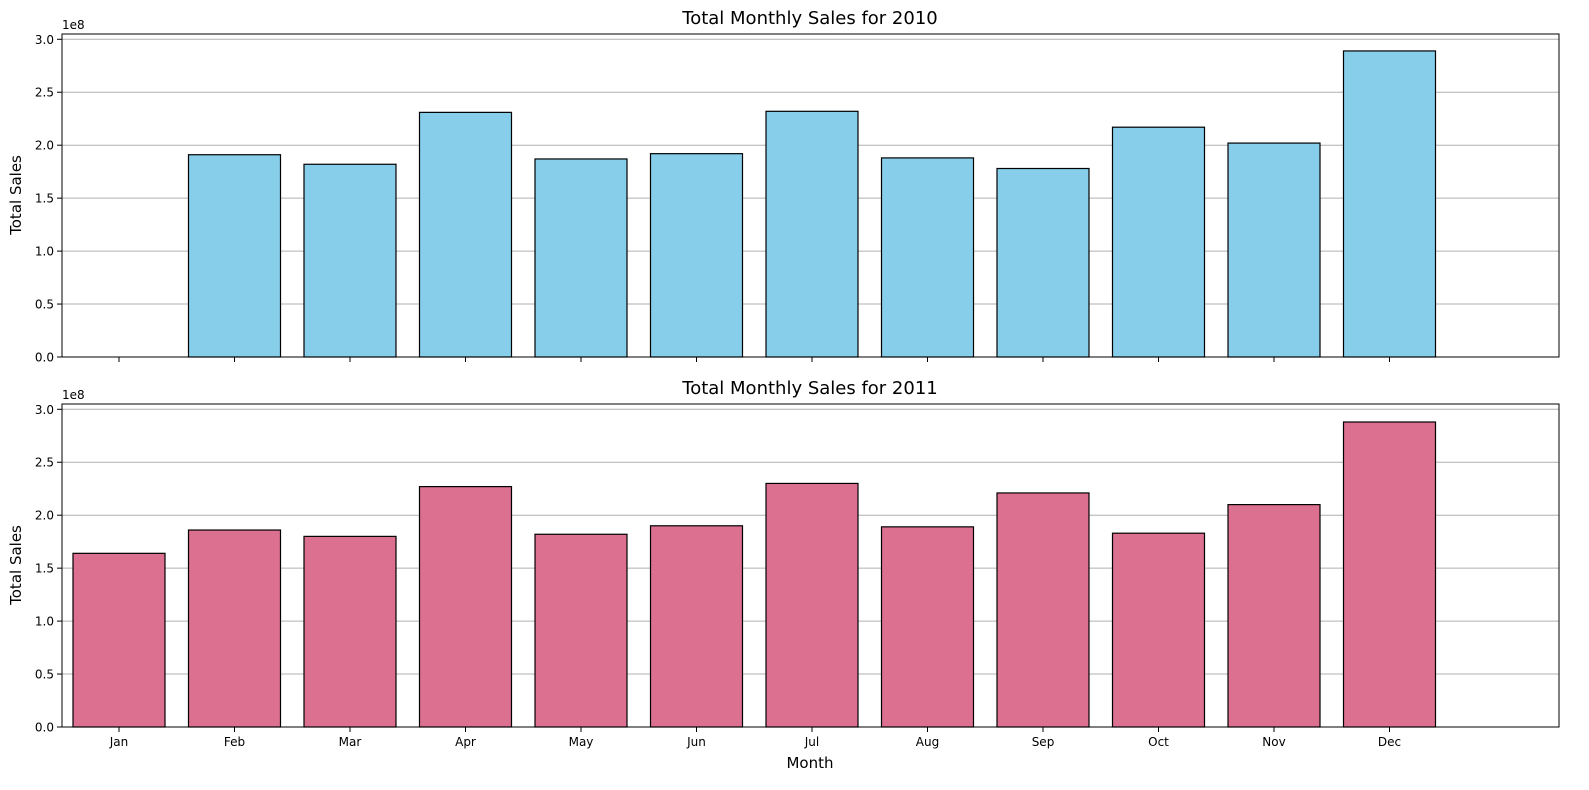  I want to click on x-tick-label: Mar, so click(350, 742).